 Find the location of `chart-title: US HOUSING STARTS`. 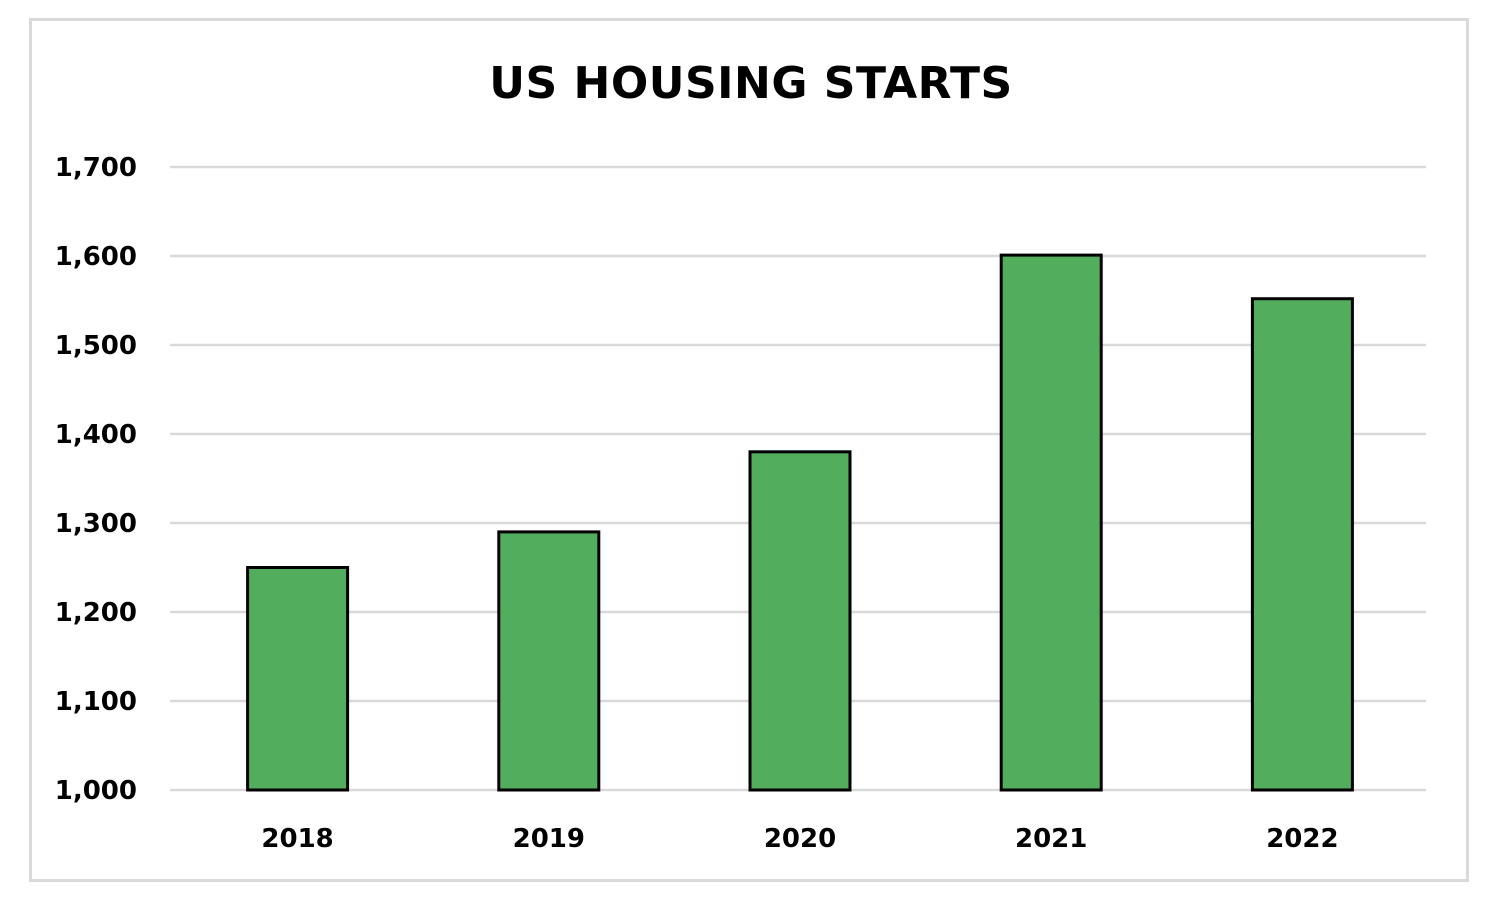

chart-title: US HOUSING STARTS is located at coordinates (751, 83).